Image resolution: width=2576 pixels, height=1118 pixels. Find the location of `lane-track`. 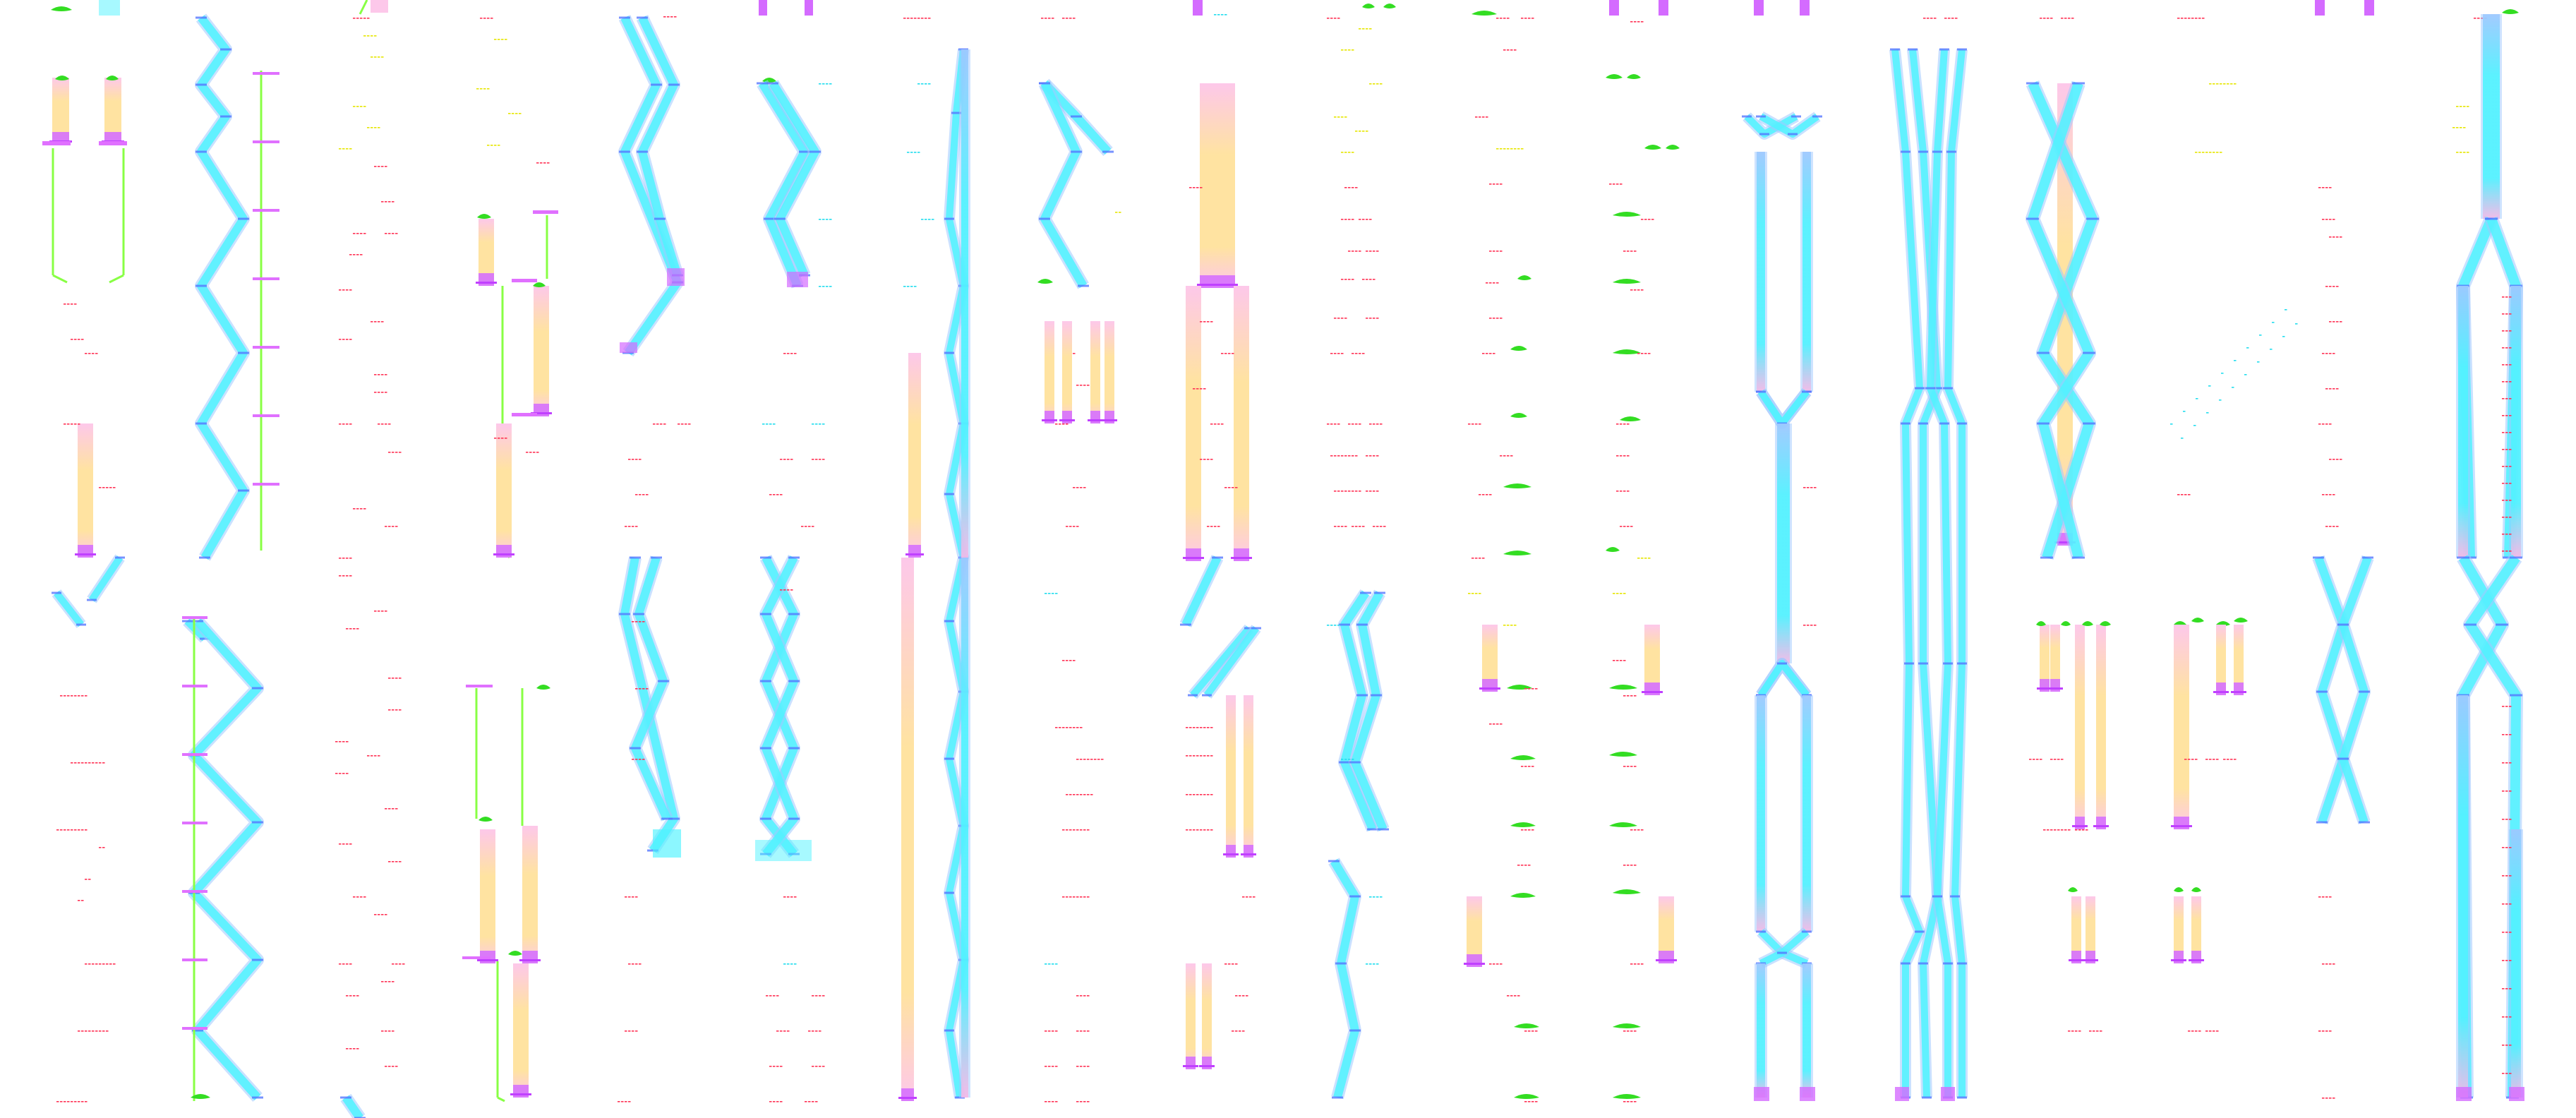

lane-track is located at coordinates (1955, 573).